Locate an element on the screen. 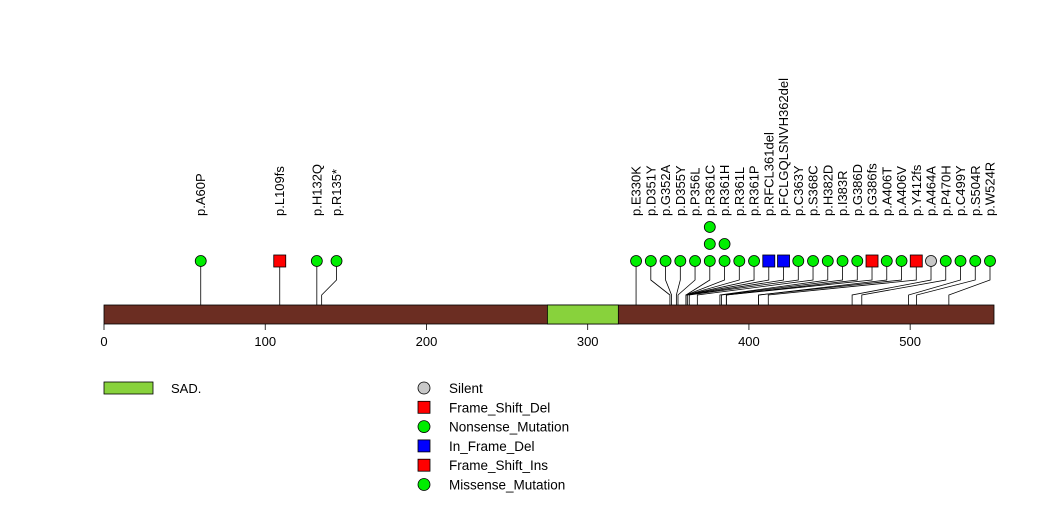 The height and width of the screenshot is (524, 1047). axis-tick-label: 300 is located at coordinates (588, 341).